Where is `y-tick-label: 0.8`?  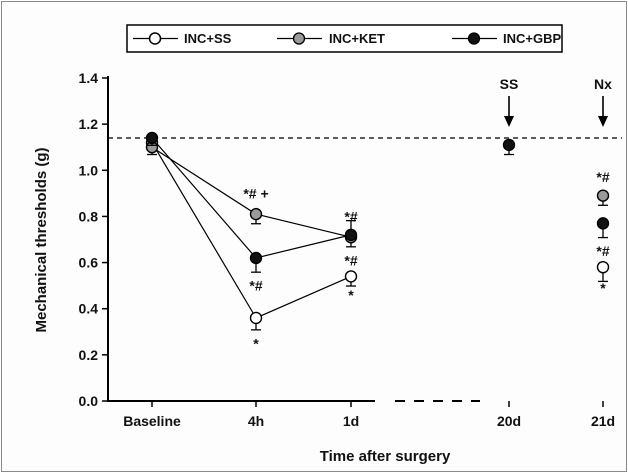 y-tick-label: 0.8 is located at coordinates (89, 216).